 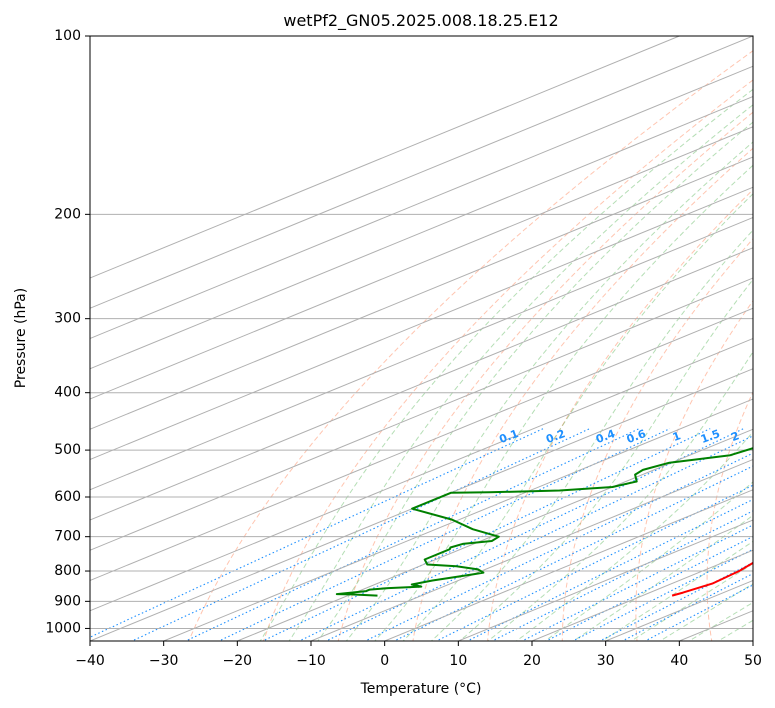 What do you see at coordinates (164, 661) in the screenshot?
I see `x-tick-label: −30` at bounding box center [164, 661].